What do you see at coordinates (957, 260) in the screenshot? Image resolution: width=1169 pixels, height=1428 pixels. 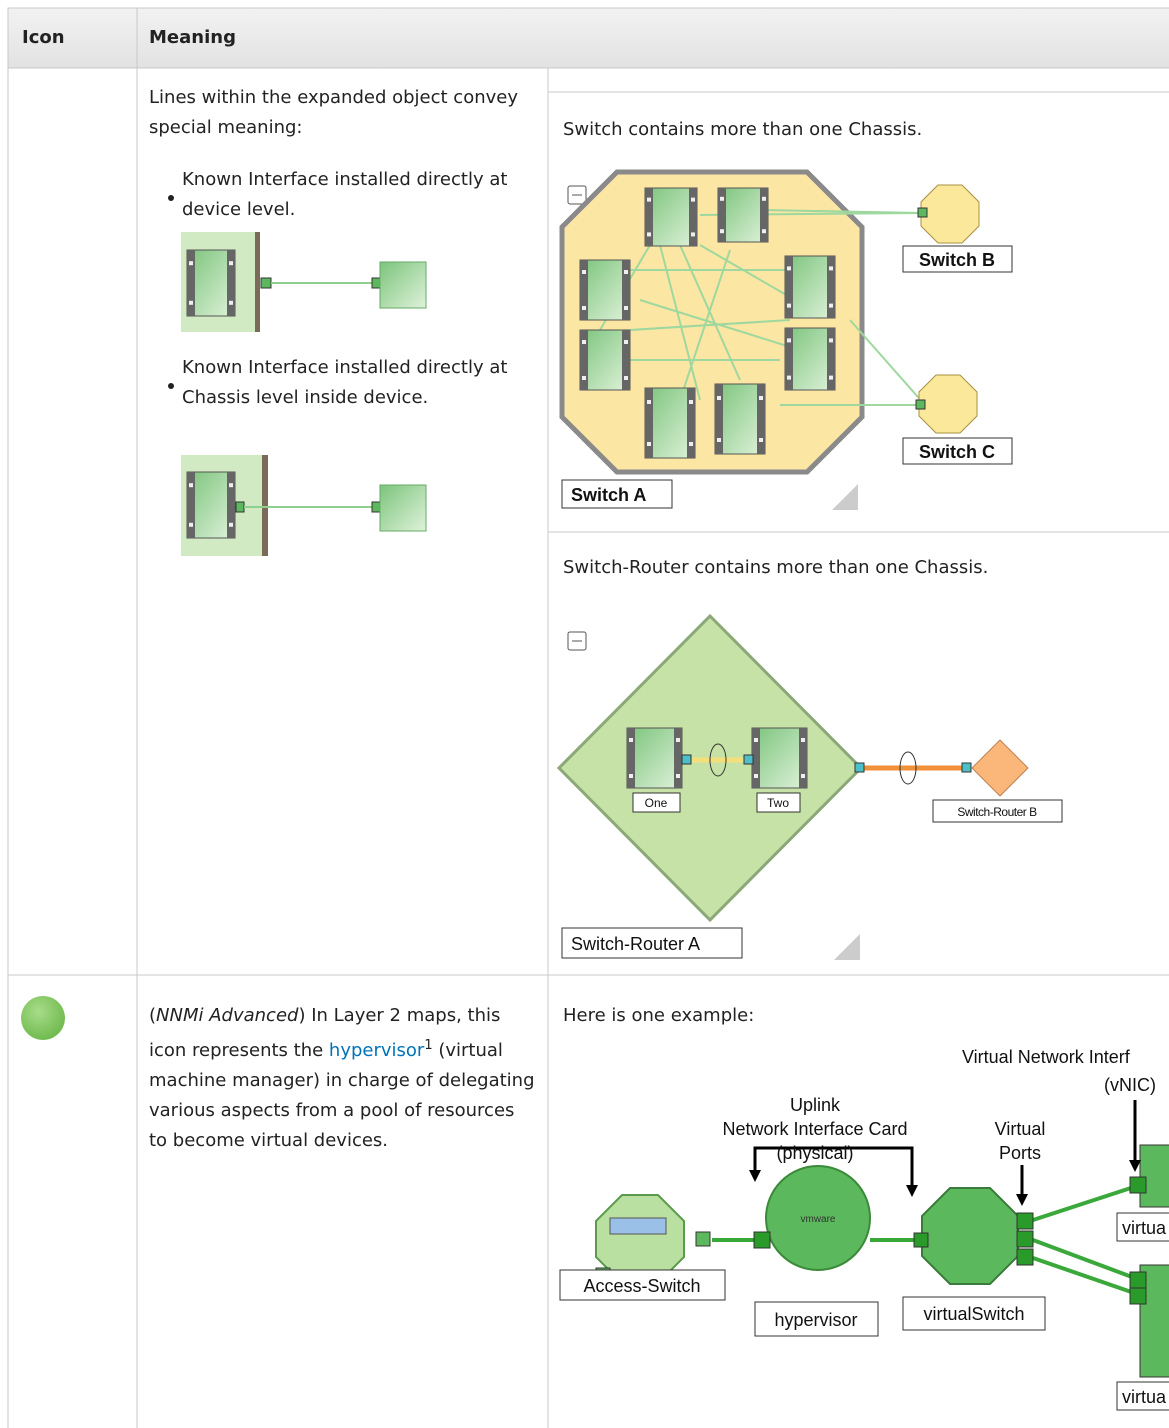 I see `node-label: Switch B` at bounding box center [957, 260].